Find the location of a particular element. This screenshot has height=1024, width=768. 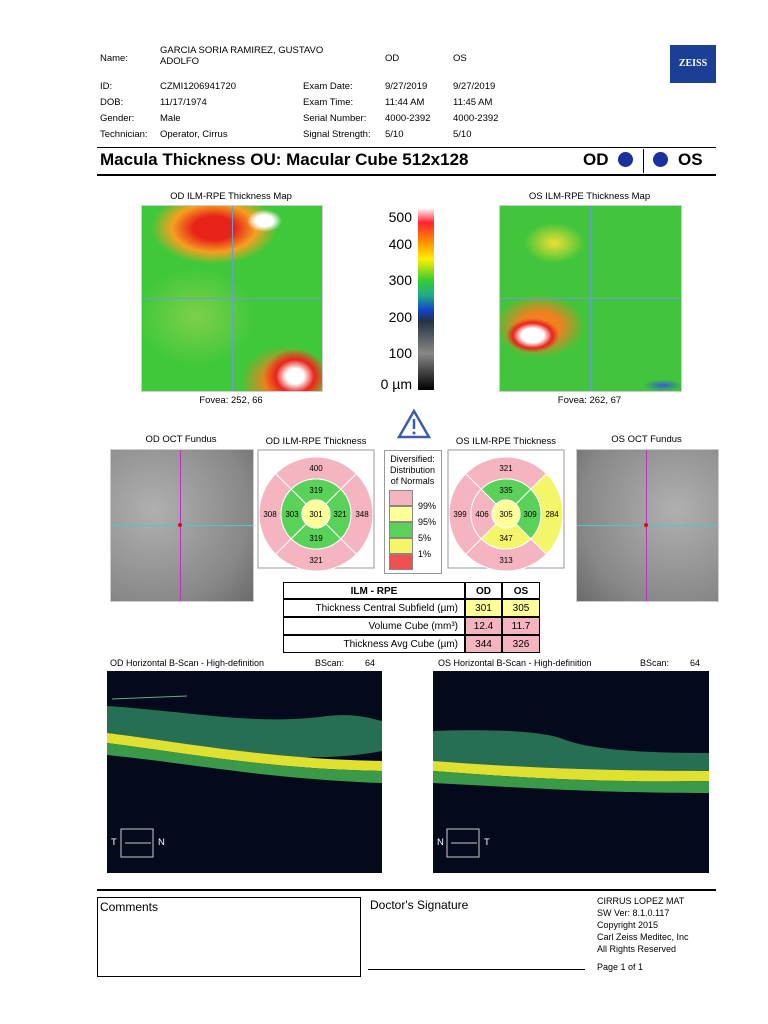

fovea: Fovea: 262, 67 is located at coordinates (589, 400).